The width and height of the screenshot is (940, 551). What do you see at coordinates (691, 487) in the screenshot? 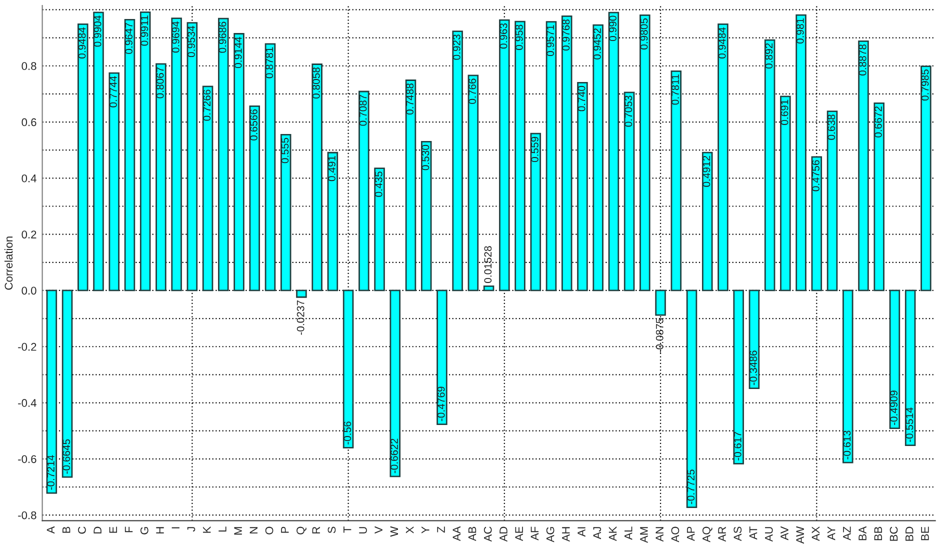
I see `data-label: -0.7725` at bounding box center [691, 487].